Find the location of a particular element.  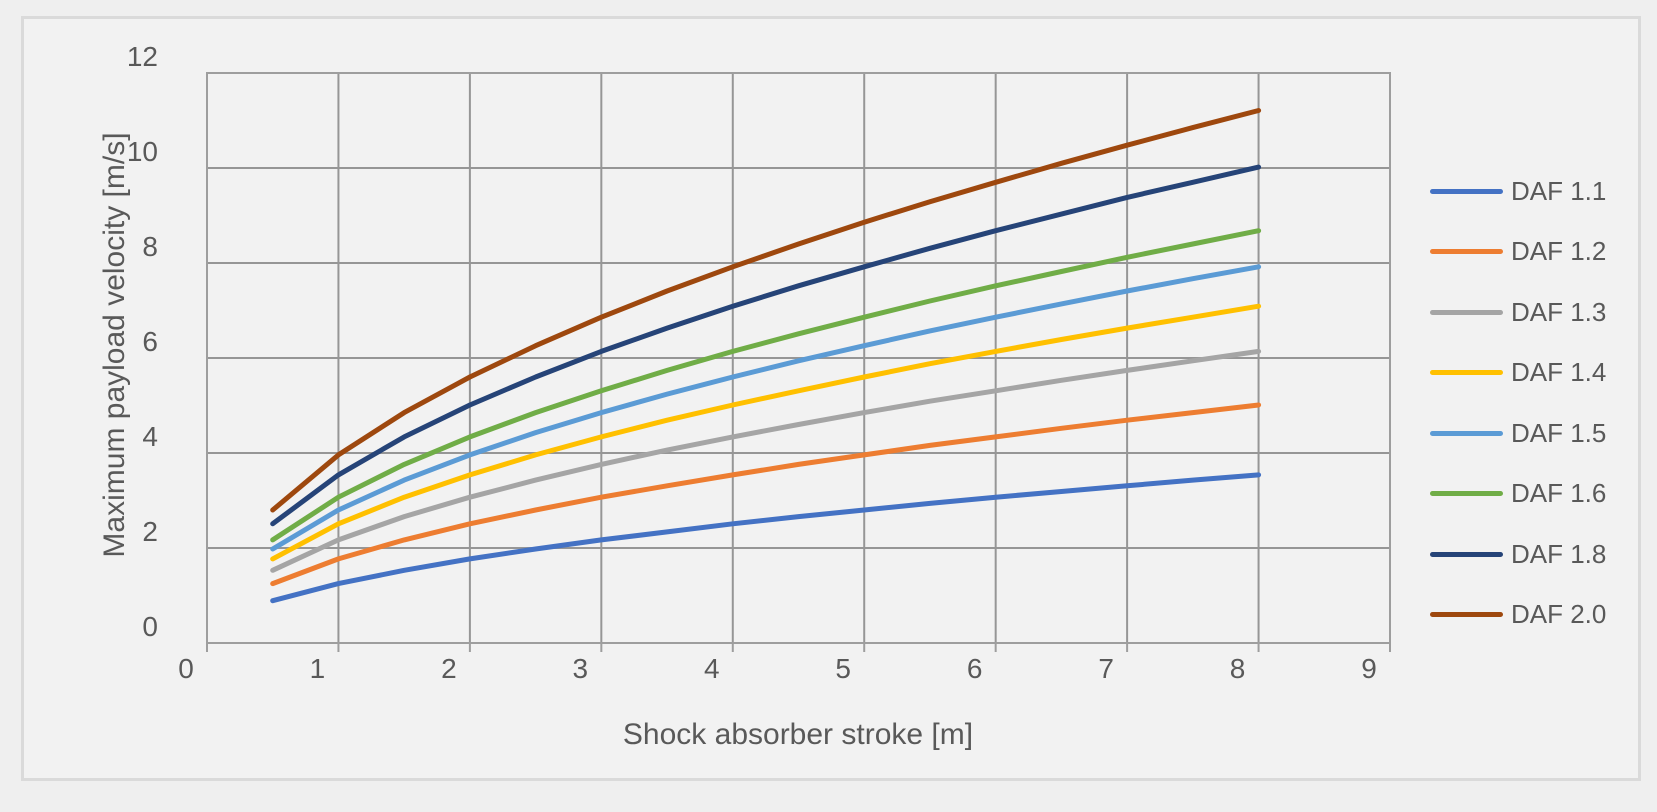

y-tick-label: 2 is located at coordinates (150, 531).